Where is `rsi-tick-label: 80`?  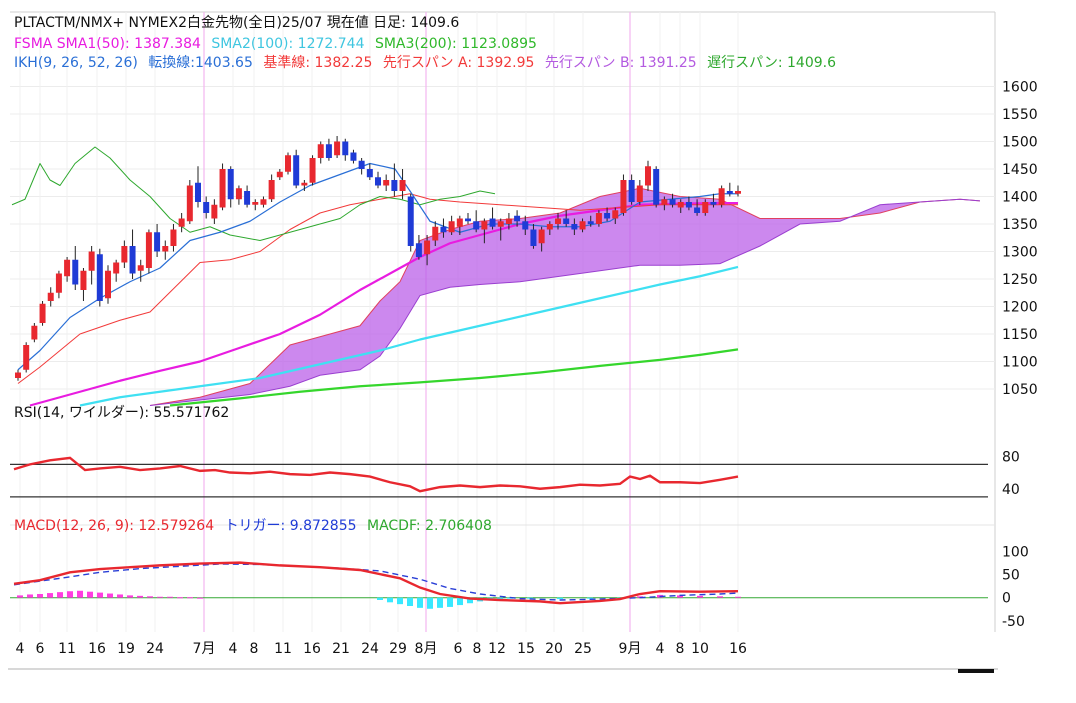 rsi-tick-label: 80 is located at coordinates (1011, 457).